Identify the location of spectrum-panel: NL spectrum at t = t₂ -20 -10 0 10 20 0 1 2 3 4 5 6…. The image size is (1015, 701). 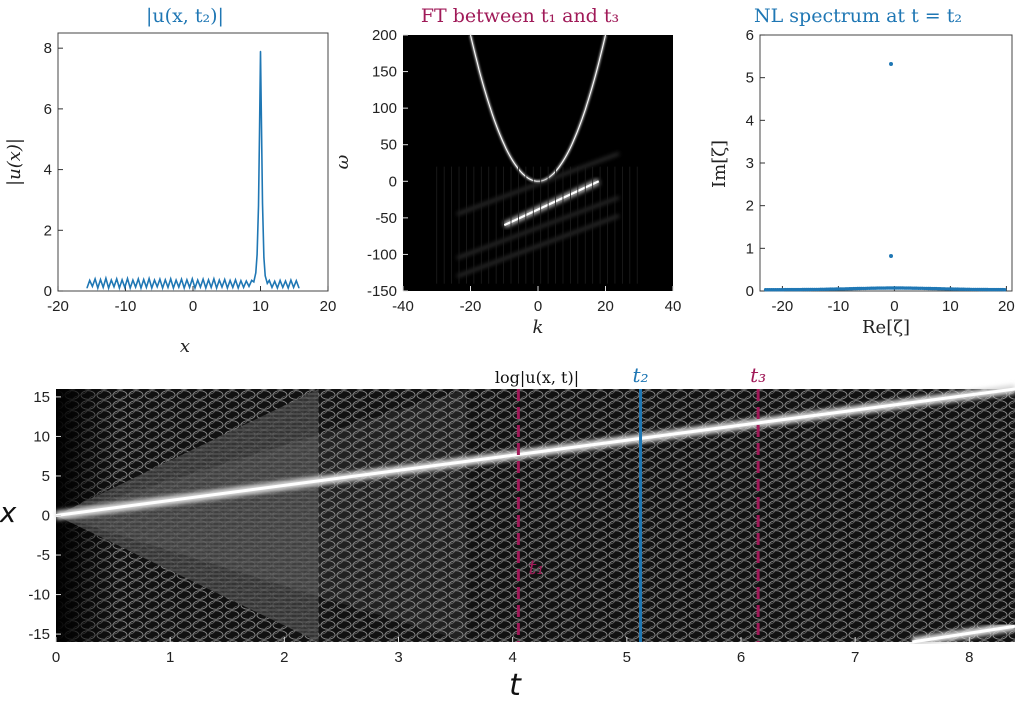
(862, 171).